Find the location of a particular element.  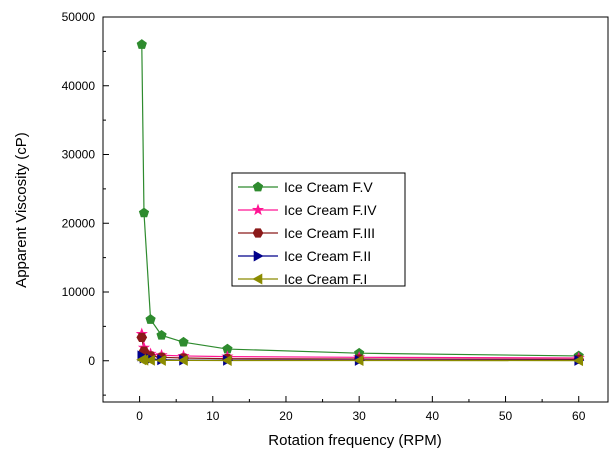

x-tick-label: 40 is located at coordinates (433, 416).